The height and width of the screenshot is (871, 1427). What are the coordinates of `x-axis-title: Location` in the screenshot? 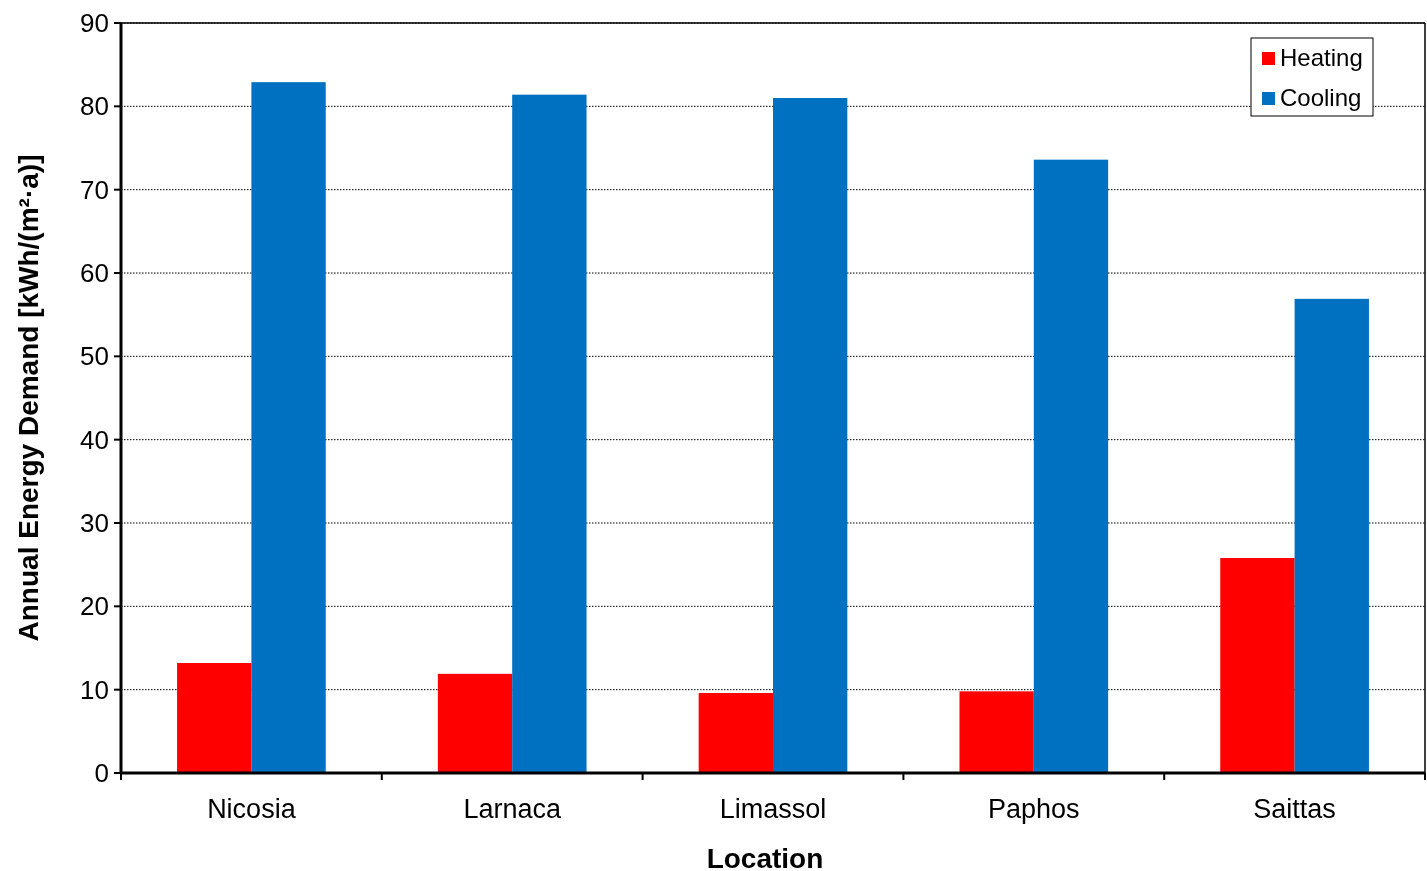 It's located at (765, 857).